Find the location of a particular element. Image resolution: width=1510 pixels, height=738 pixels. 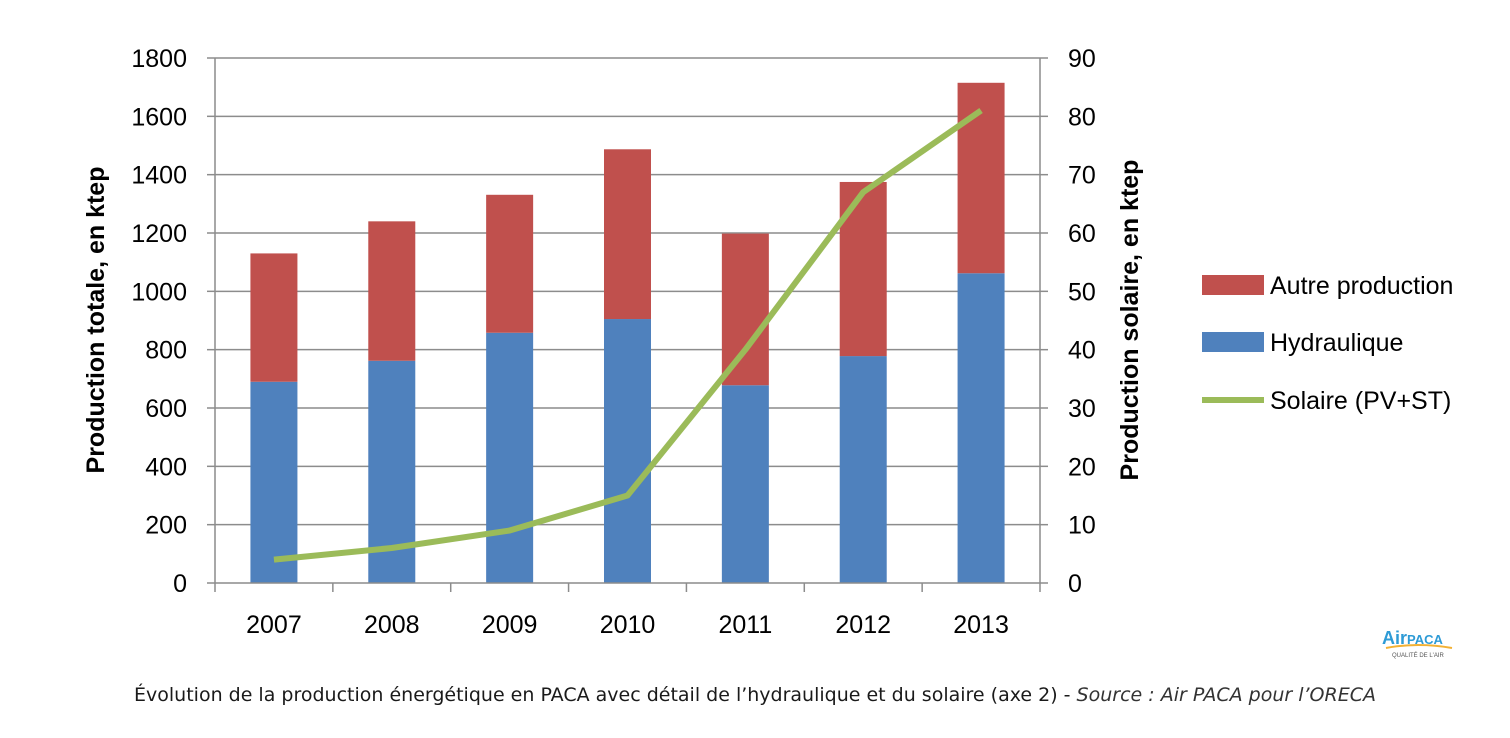

y-tick-label: 200 is located at coordinates (166, 526).